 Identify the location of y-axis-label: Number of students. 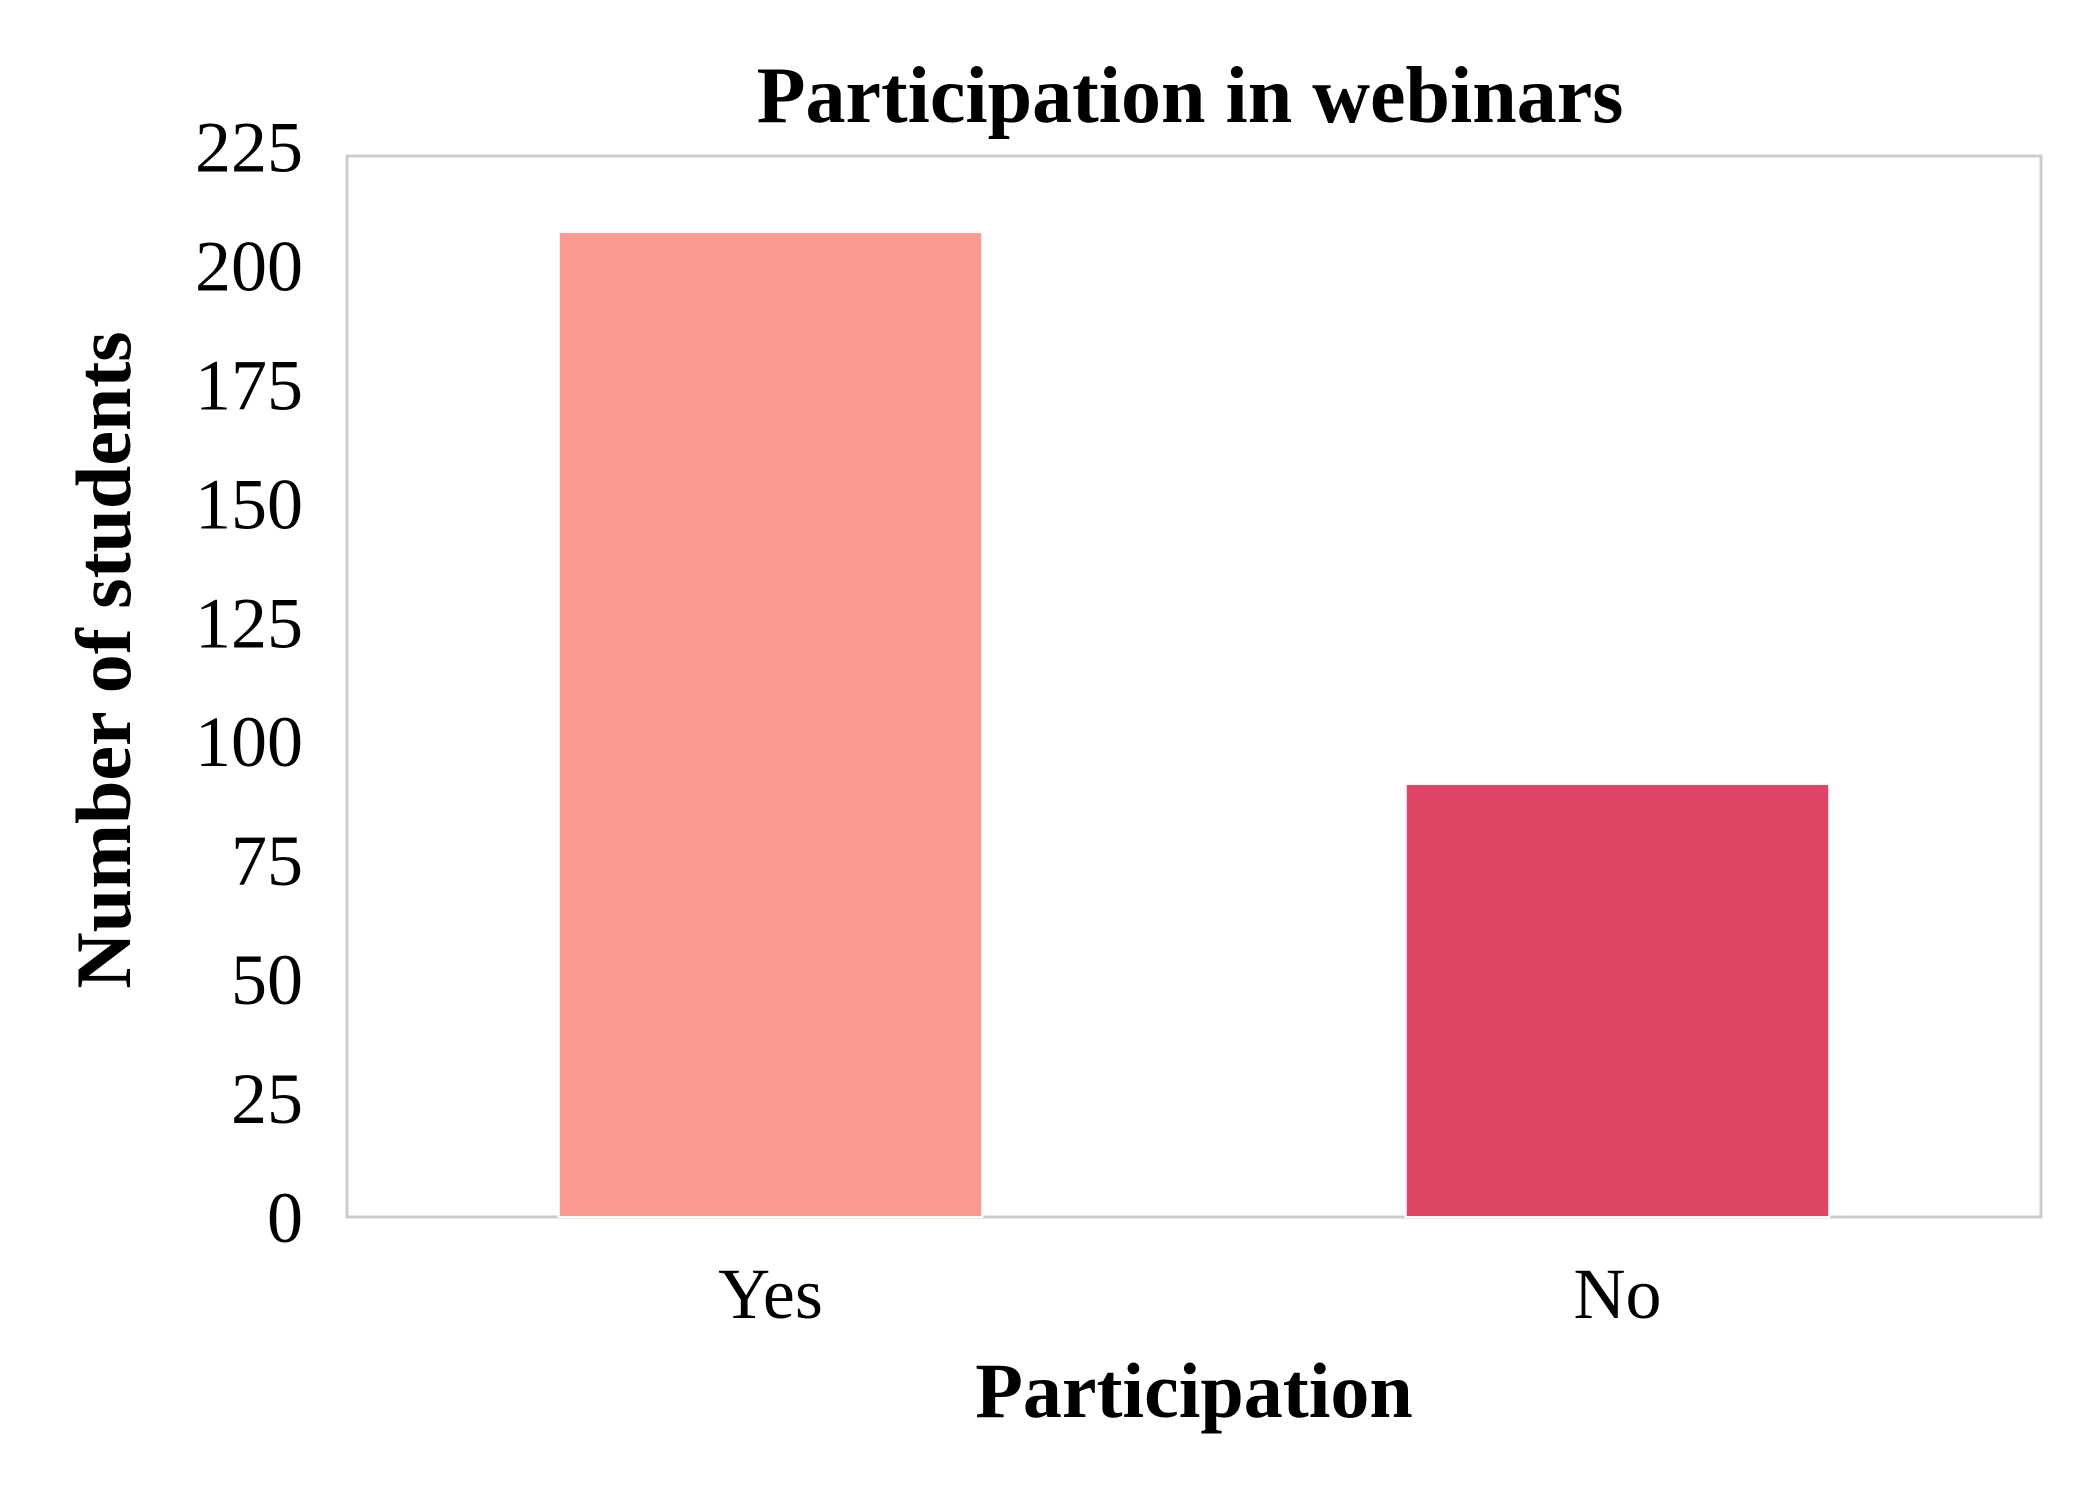
(103, 659).